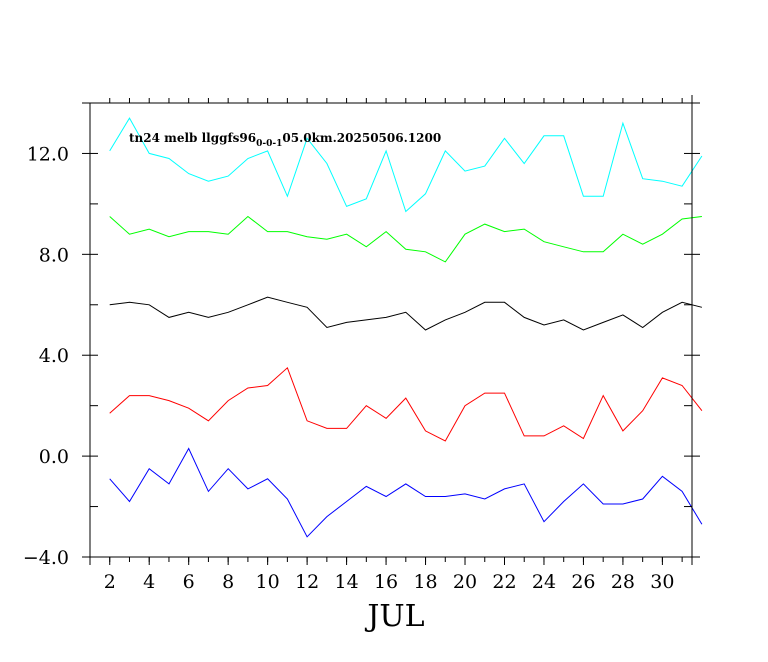 The width and height of the screenshot is (768, 662). Describe the element at coordinates (54, 356) in the screenshot. I see `y-tick-label: 4.0` at that location.